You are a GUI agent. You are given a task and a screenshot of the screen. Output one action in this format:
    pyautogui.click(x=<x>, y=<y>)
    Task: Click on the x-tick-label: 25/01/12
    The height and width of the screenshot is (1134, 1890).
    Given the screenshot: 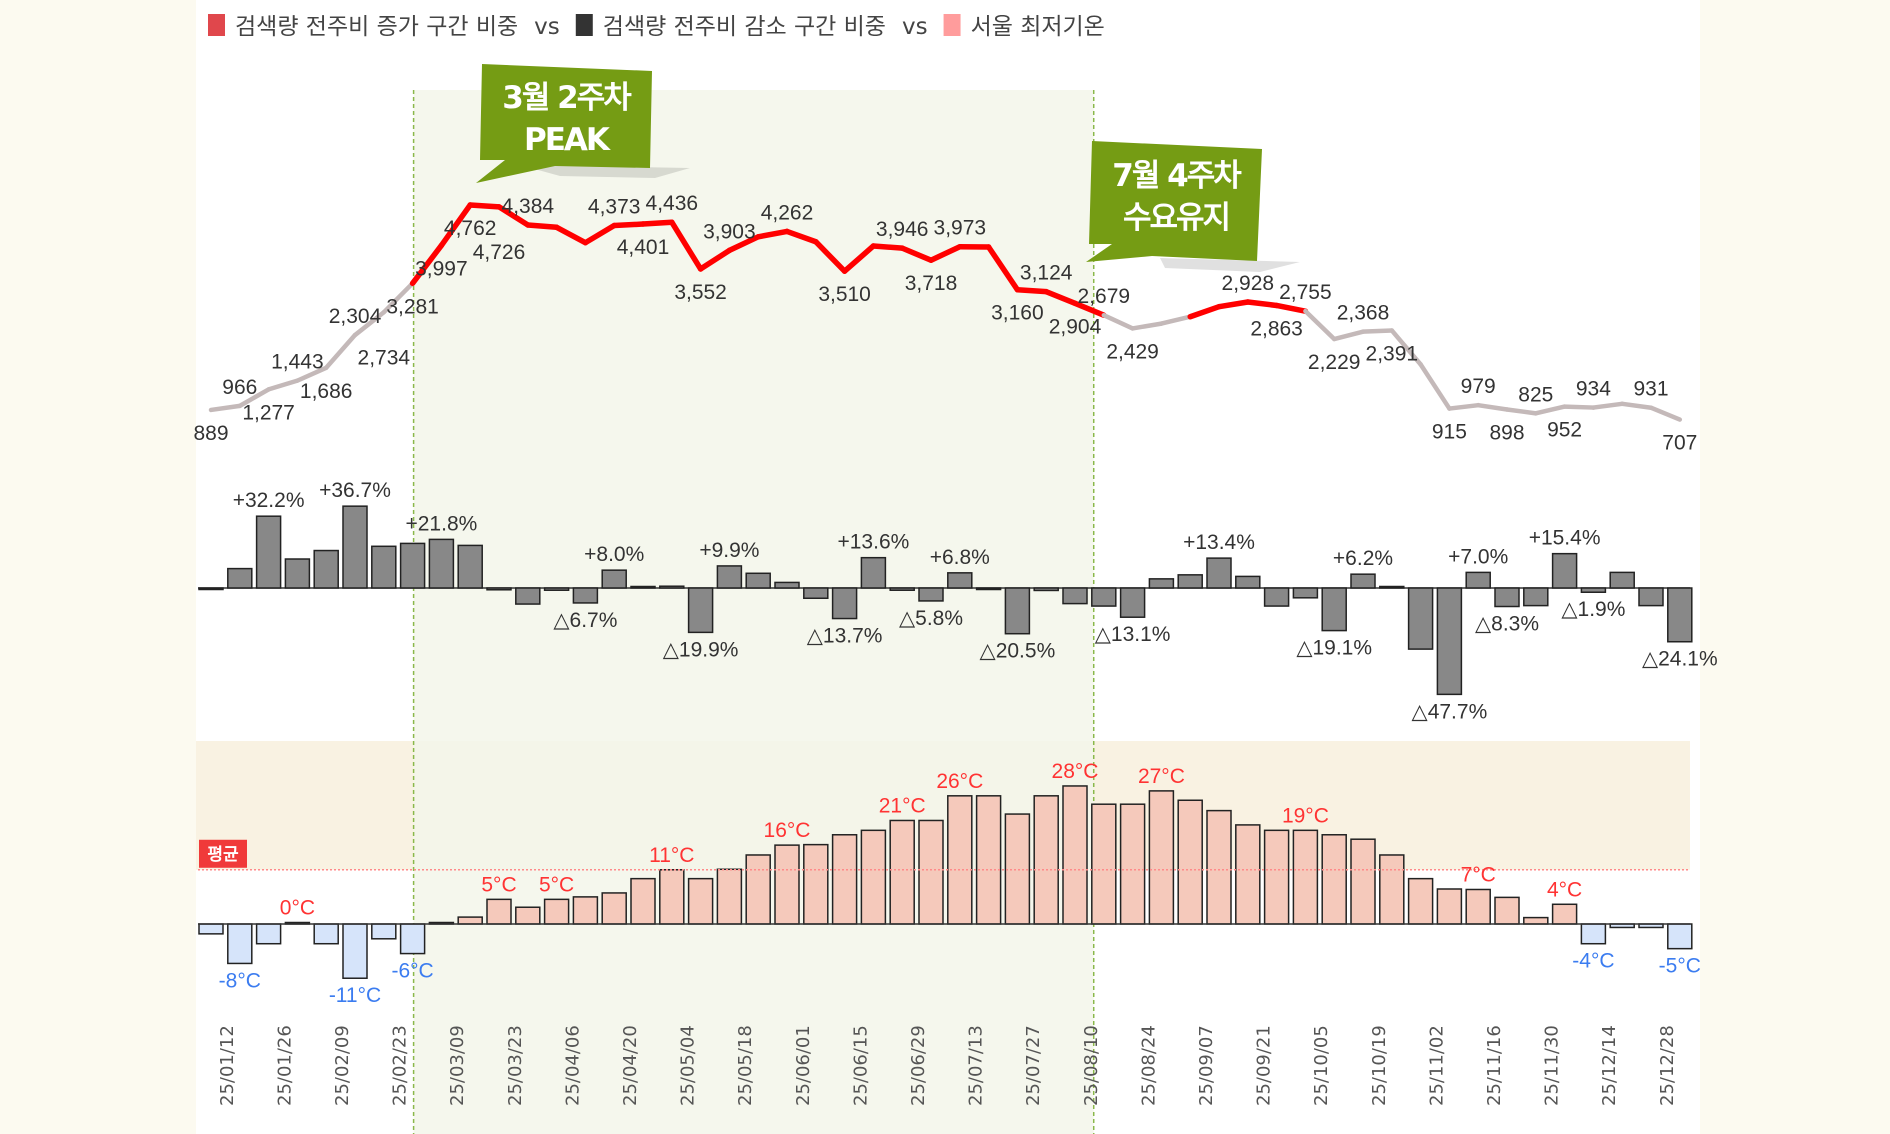 What is the action you would take?
    pyautogui.click(x=227, y=1065)
    